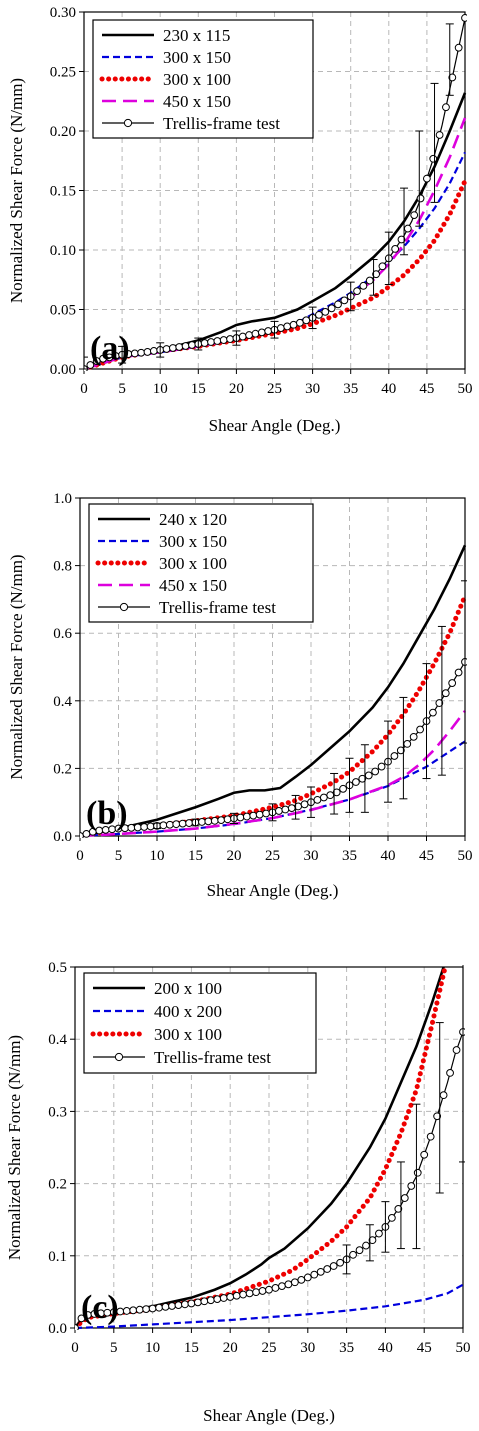 The image size is (479, 1431). I want to click on error-bars, so click(403, 1120).